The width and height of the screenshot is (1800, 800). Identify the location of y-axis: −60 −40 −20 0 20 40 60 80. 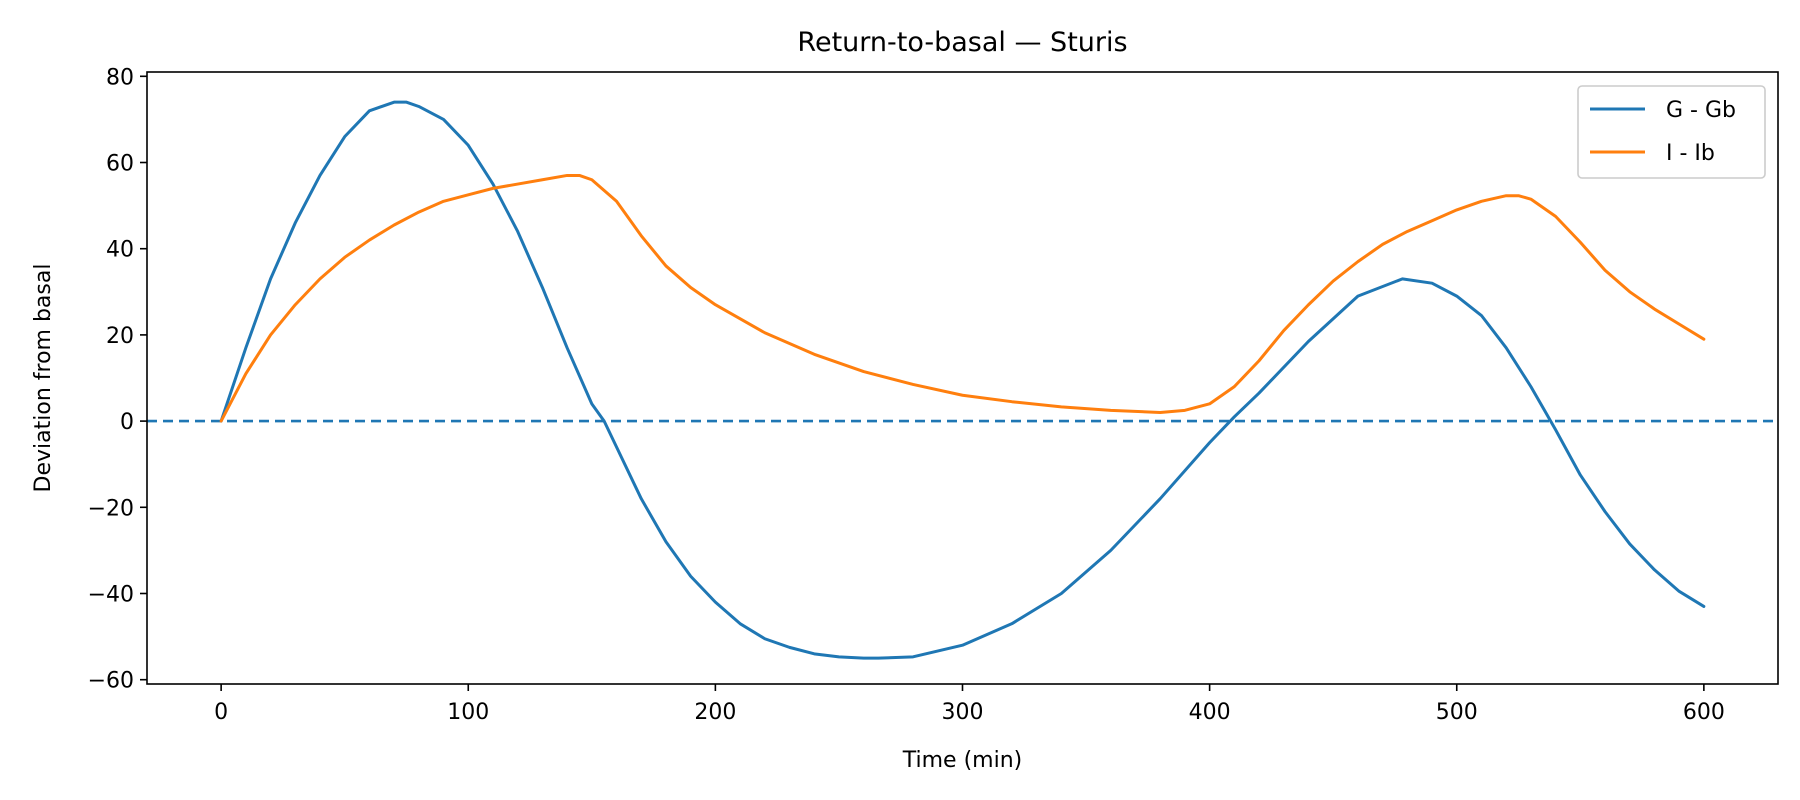
(117, 379).